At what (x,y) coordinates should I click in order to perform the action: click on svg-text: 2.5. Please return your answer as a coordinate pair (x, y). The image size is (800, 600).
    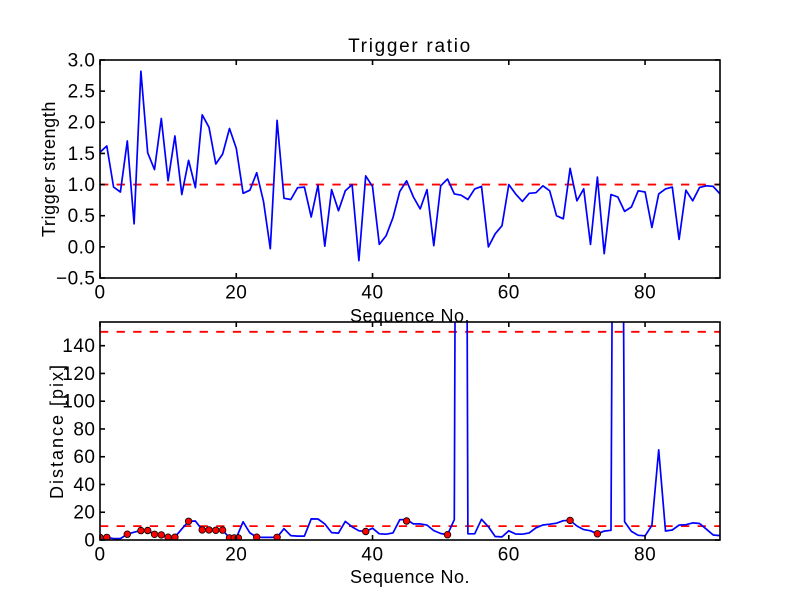
    Looking at the image, I should click on (82, 92).